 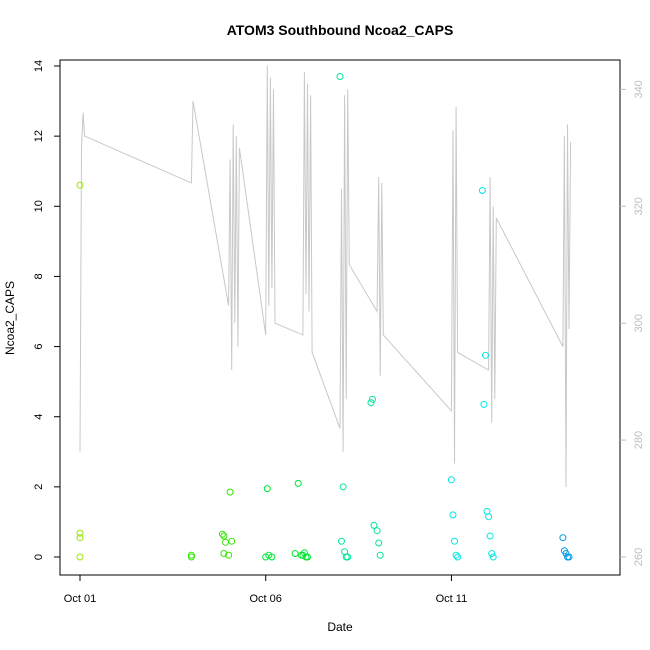 I want to click on y-tick-label: 14, so click(x=39, y=66).